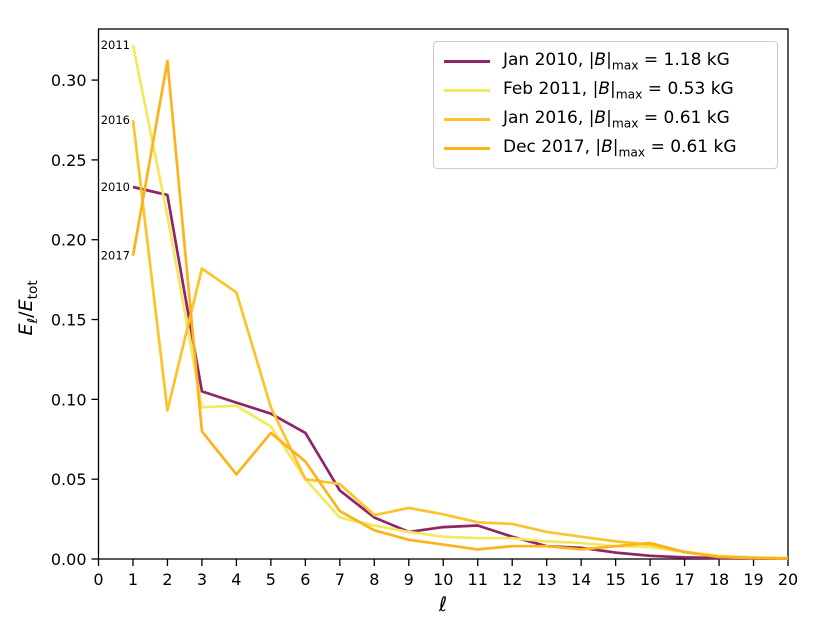  Describe the element at coordinates (133, 579) in the screenshot. I see `x-tick-label: 1` at that location.